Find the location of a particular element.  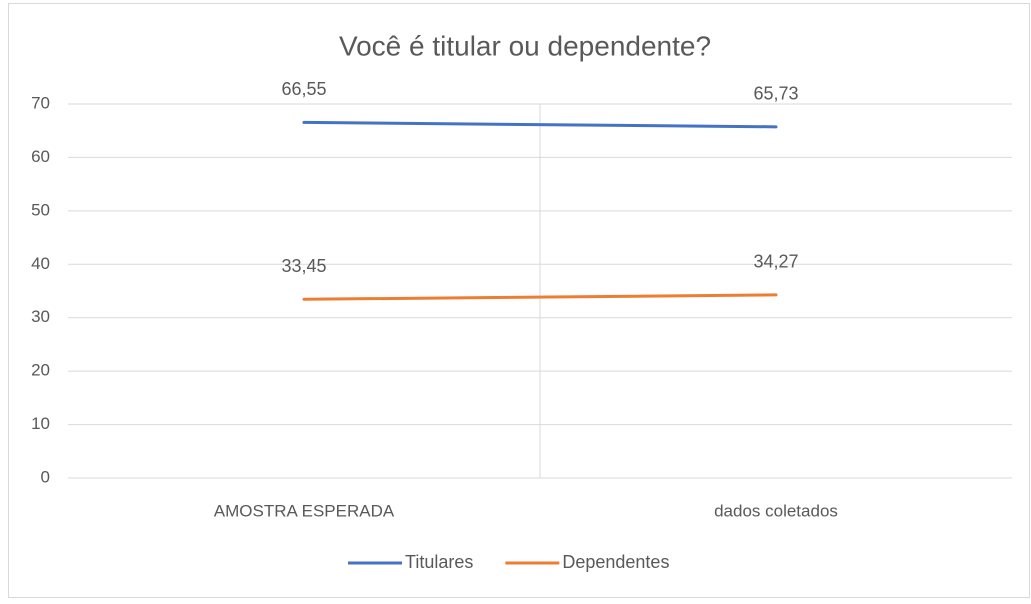

x-tick-label: dados coletados is located at coordinates (776, 510).